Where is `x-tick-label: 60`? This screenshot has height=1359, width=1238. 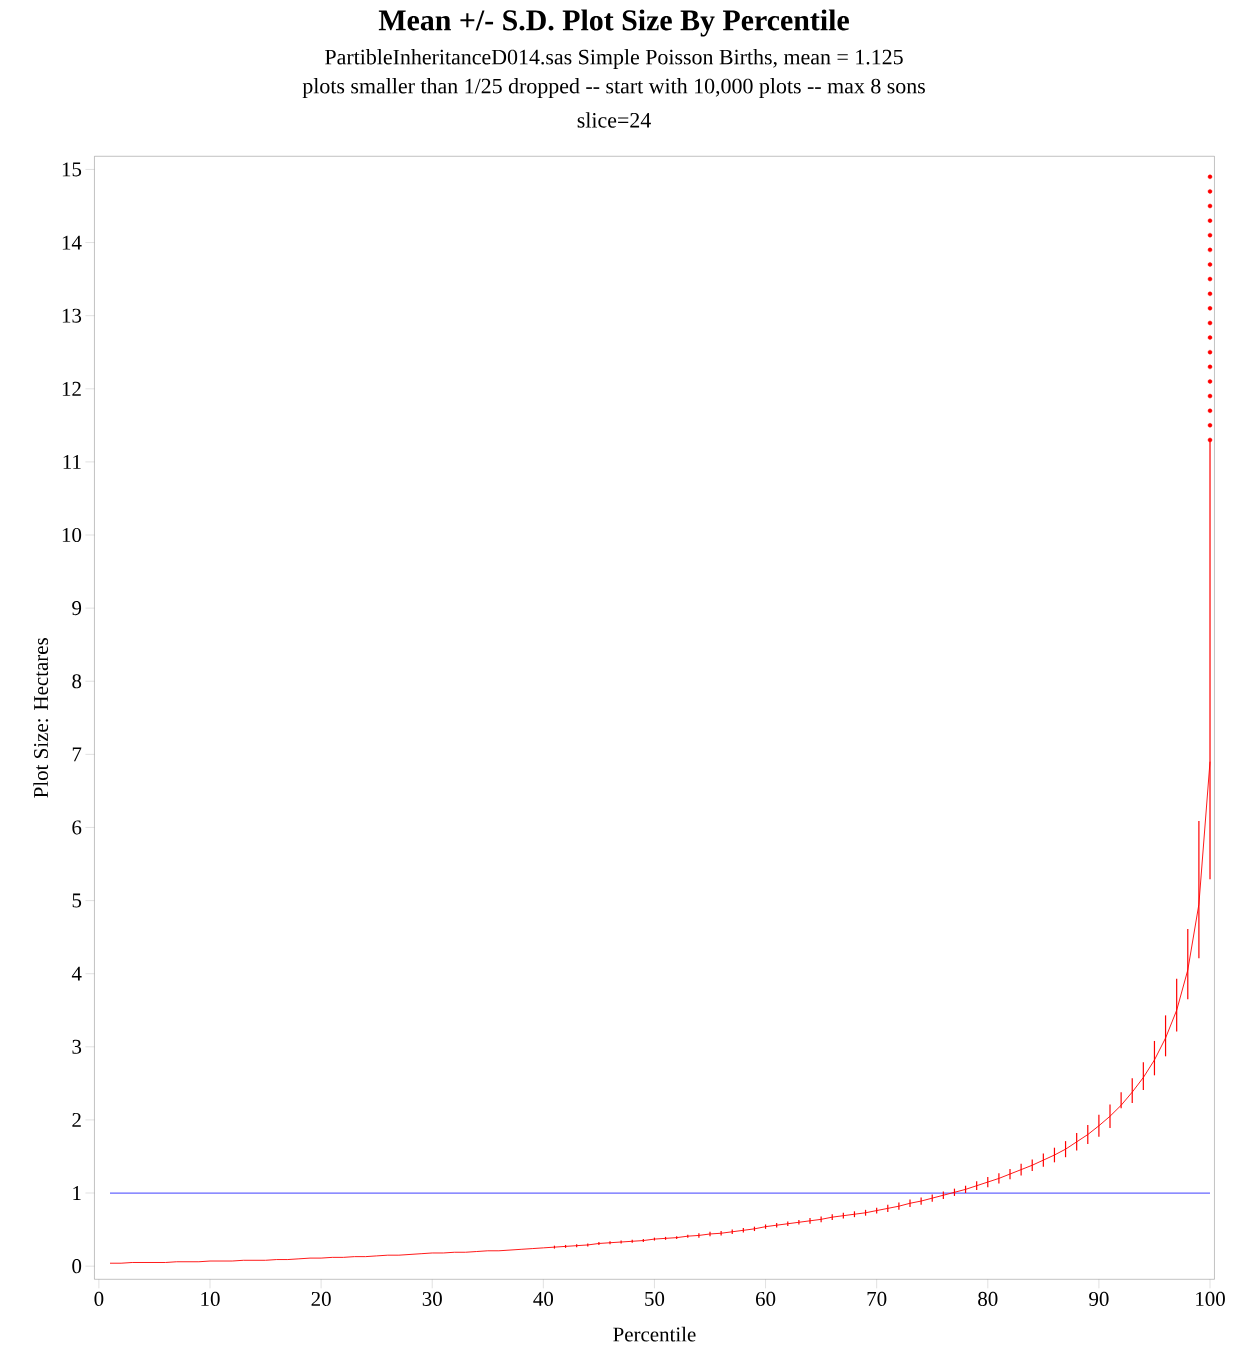
x-tick-label: 60 is located at coordinates (766, 1298).